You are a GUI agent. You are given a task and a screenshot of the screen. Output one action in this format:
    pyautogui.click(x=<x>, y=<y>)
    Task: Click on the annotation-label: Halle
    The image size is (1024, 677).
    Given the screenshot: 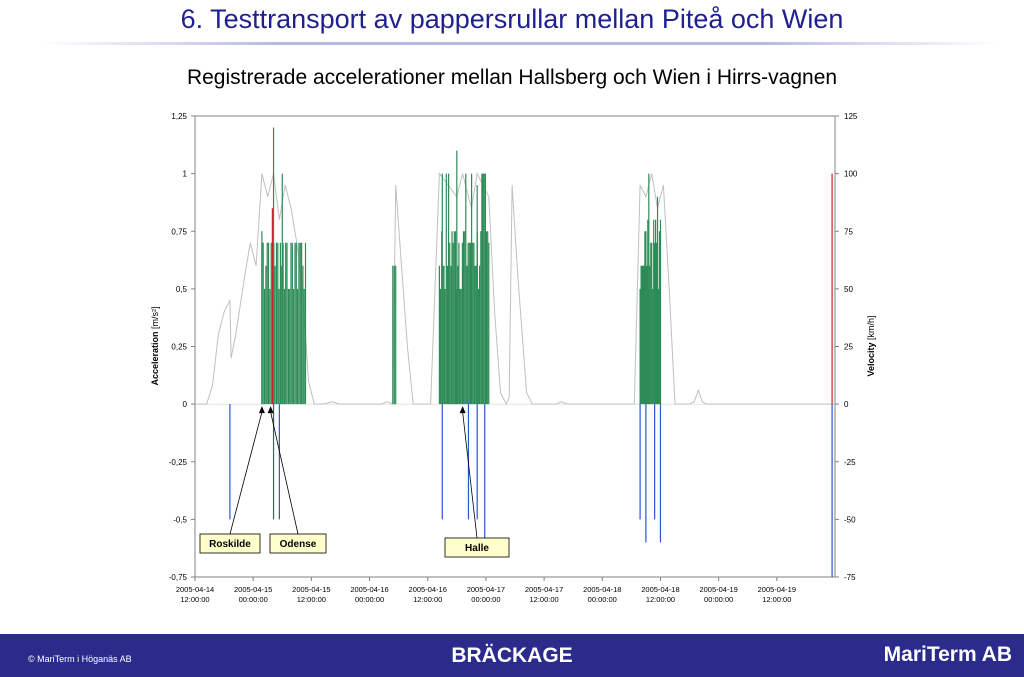 What is the action you would take?
    pyautogui.click(x=477, y=548)
    